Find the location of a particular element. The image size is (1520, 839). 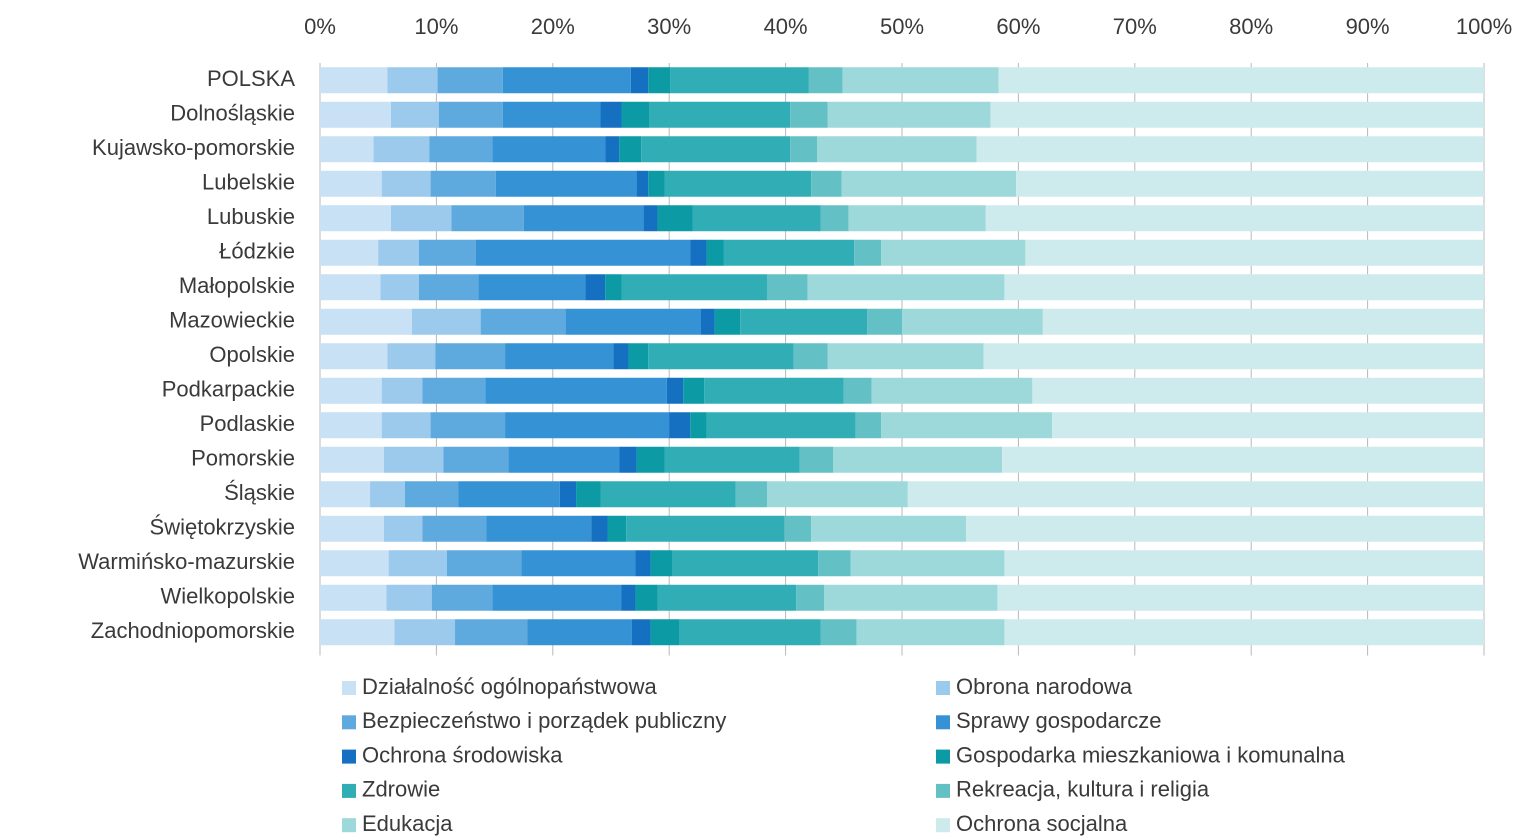

category-label: Łódzkie is located at coordinates (257, 251).